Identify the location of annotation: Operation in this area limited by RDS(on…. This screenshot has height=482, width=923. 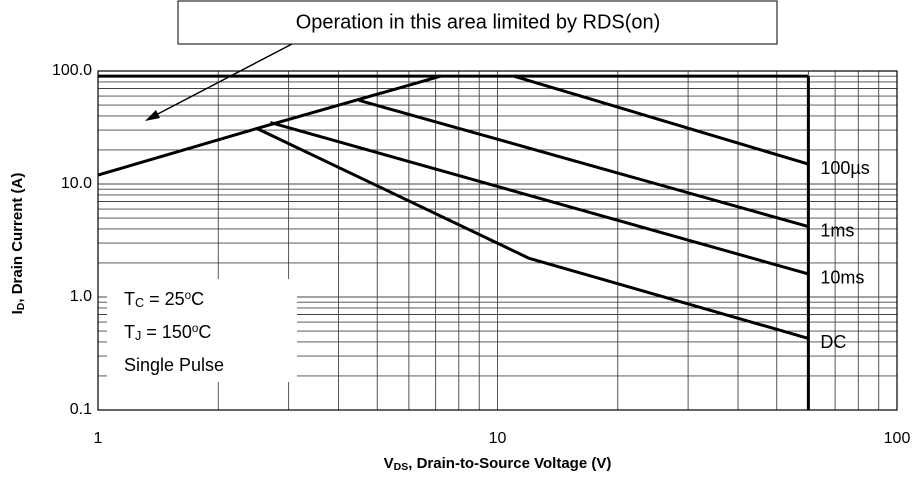
(478, 22).